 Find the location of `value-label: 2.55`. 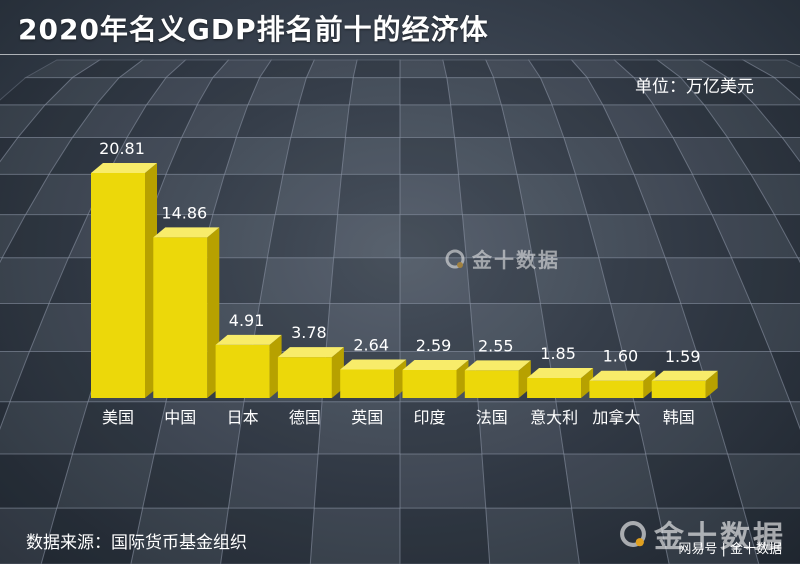

value-label: 2.55 is located at coordinates (496, 345).